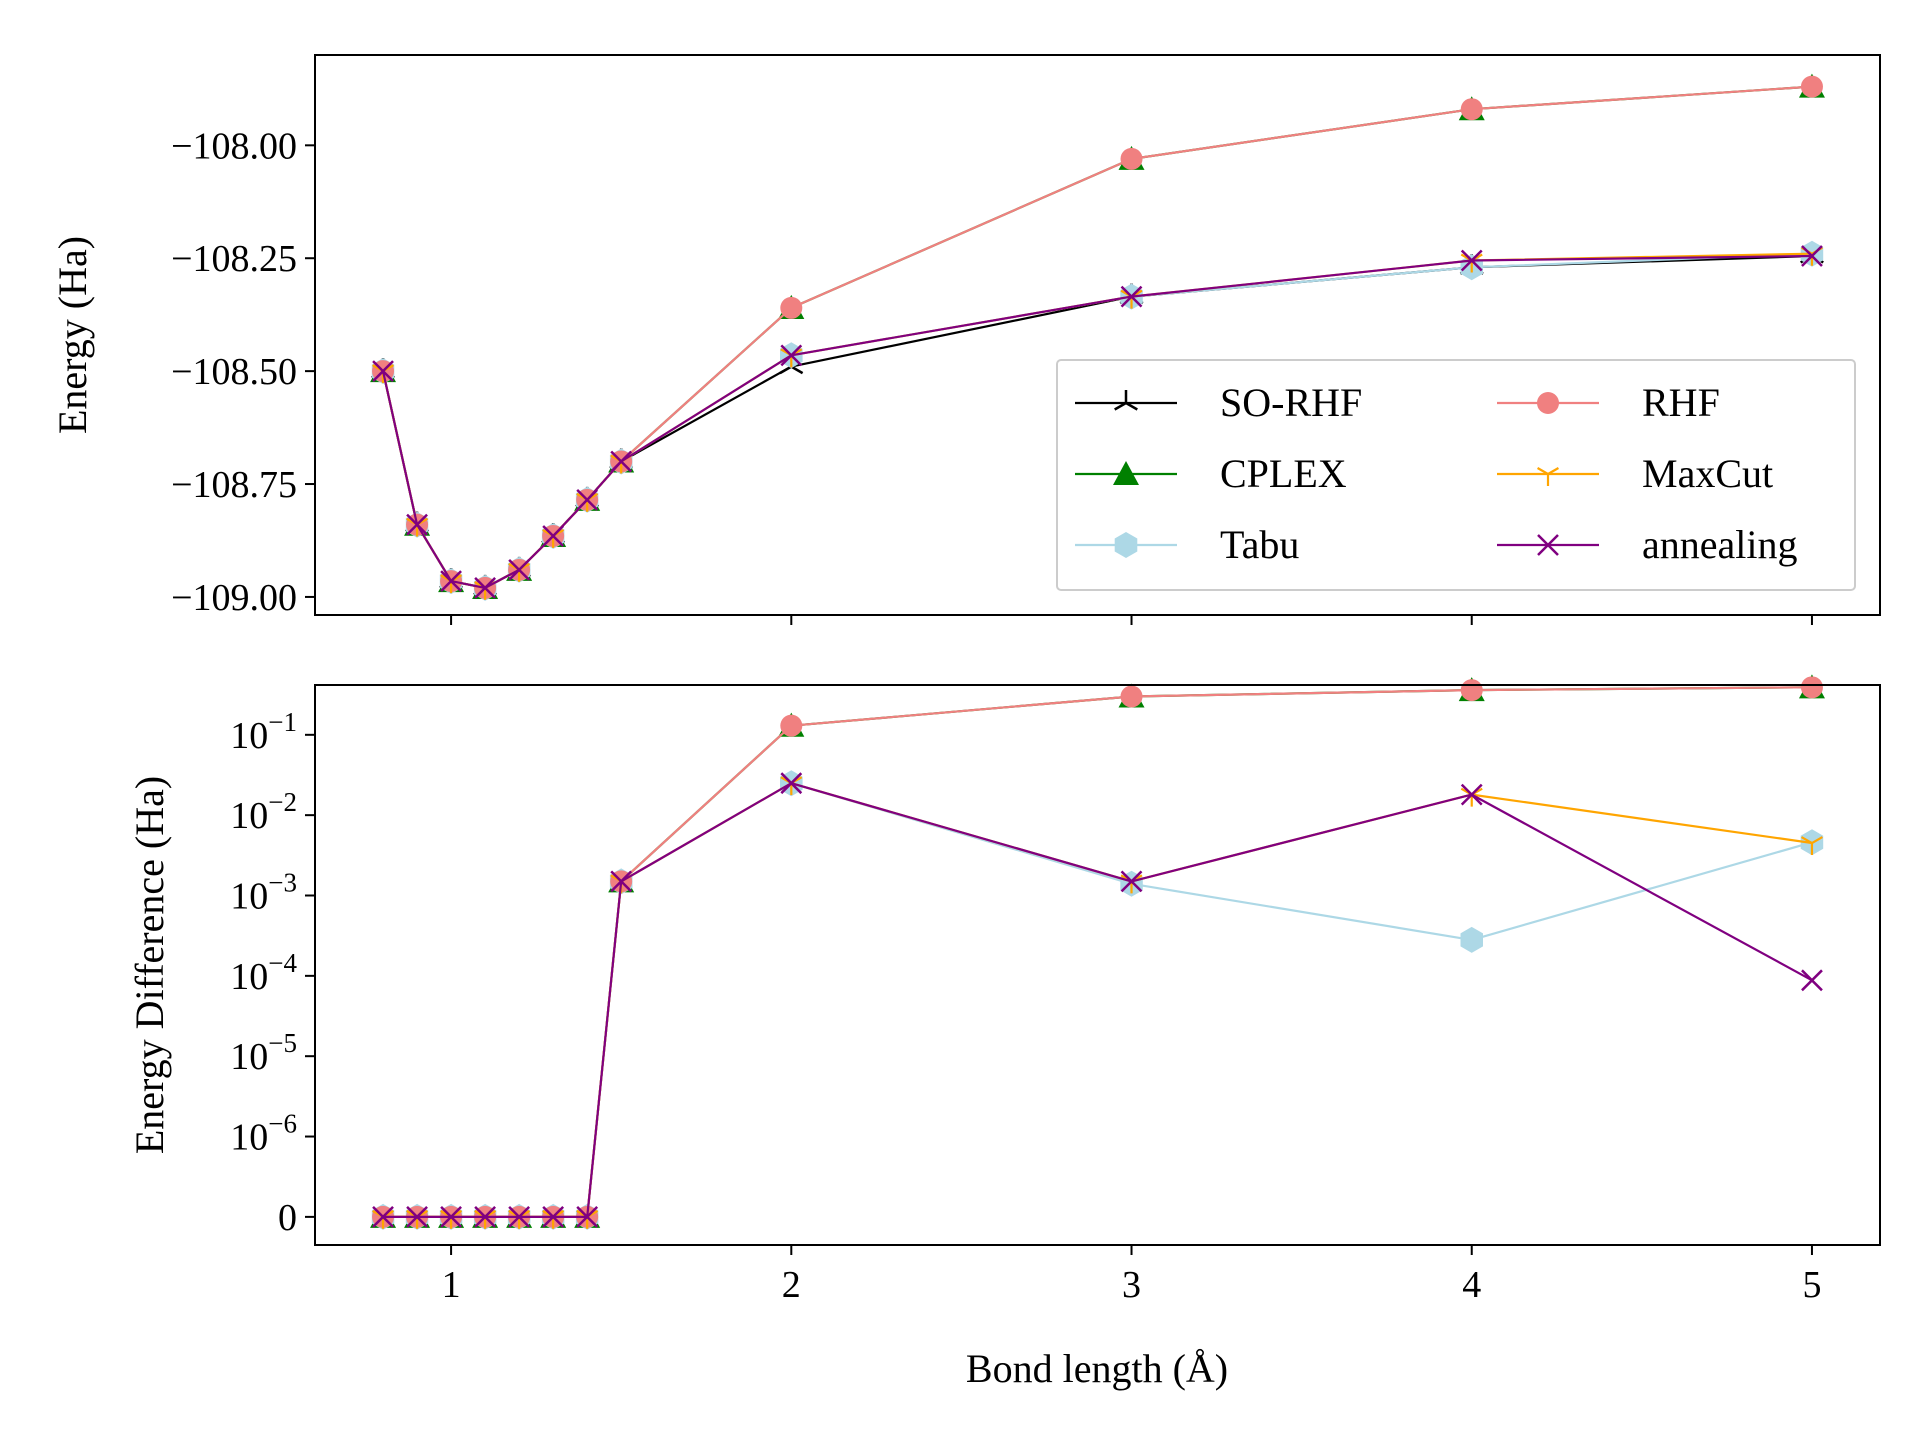 This screenshot has width=1920, height=1445. I want to click on bottom-y-tick-label: 10⁻³, so click(263, 893).